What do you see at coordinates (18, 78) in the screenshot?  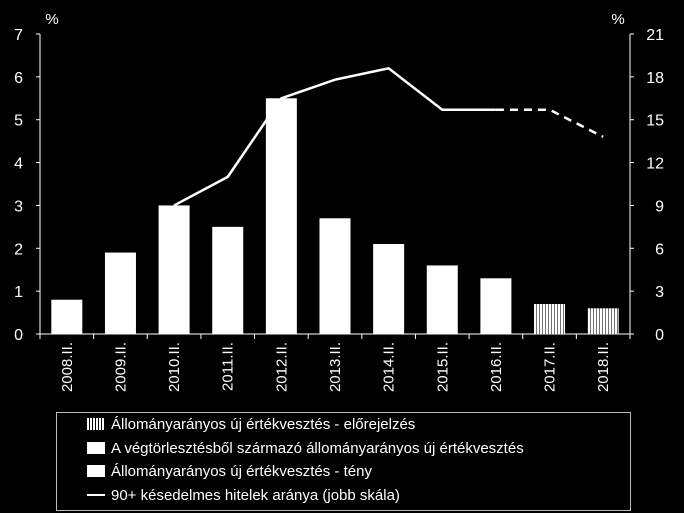 I see `left-tick-label: 6` at bounding box center [18, 78].